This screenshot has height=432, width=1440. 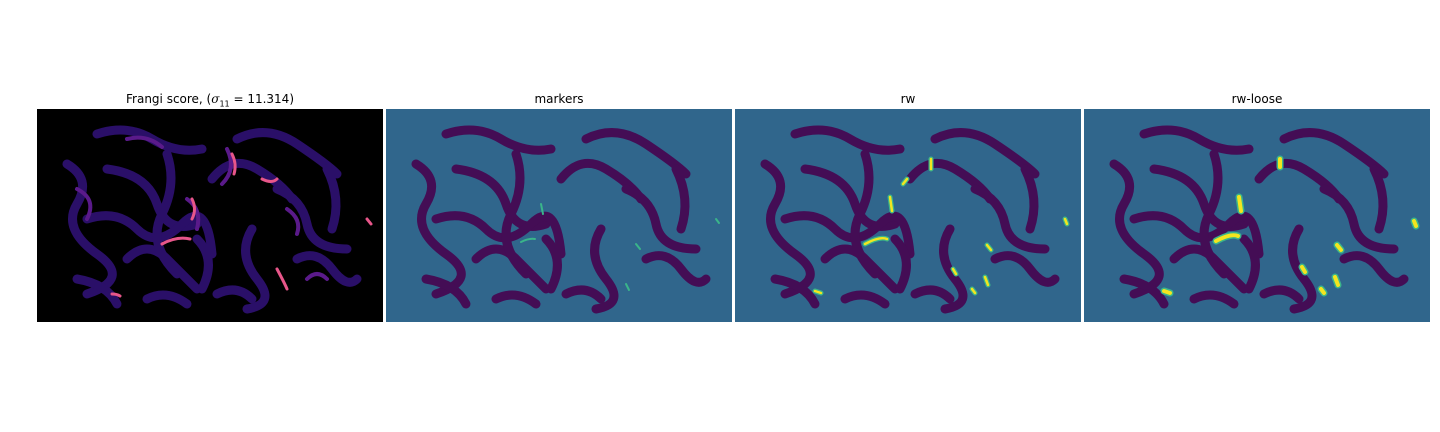 I want to click on rw-loose-region, so click(x=1259, y=219).